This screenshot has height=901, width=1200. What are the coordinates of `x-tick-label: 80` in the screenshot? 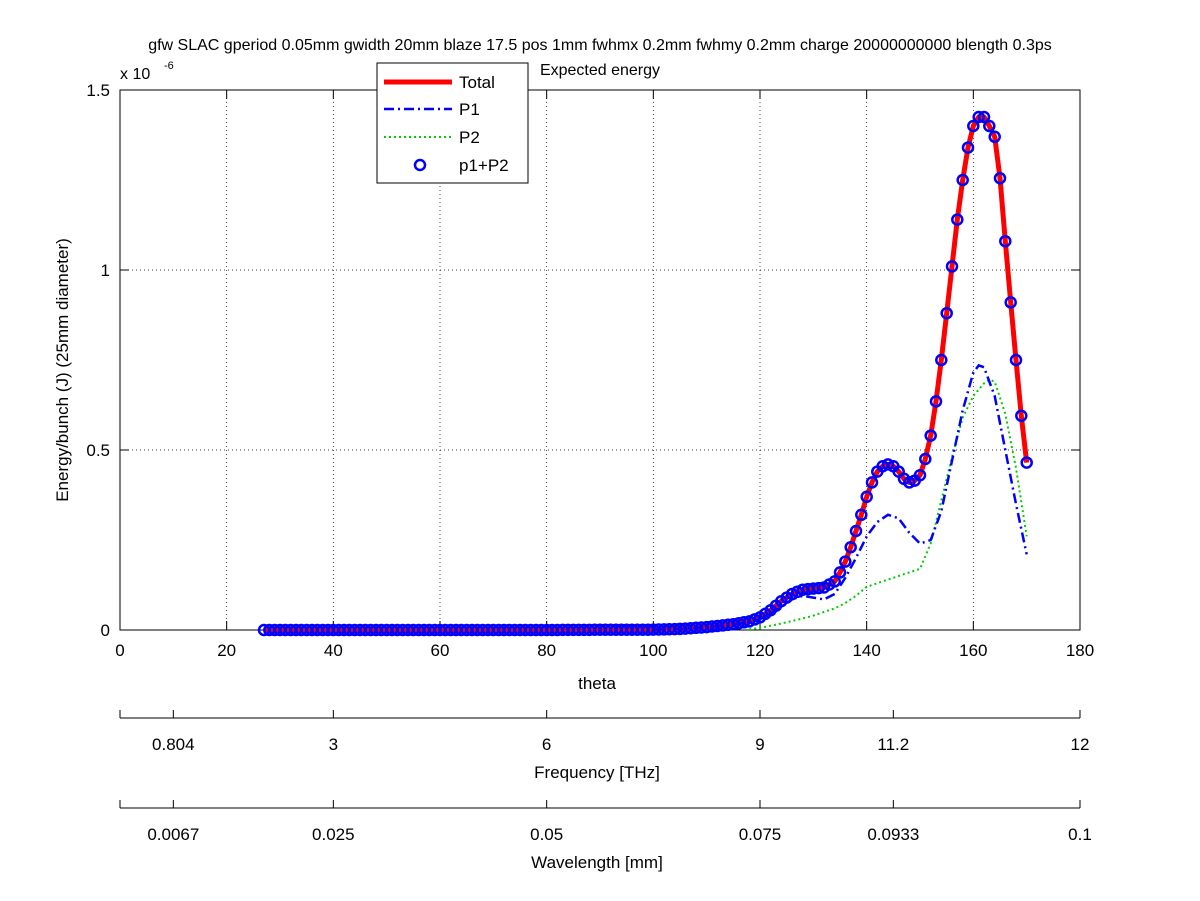 It's located at (546, 650).